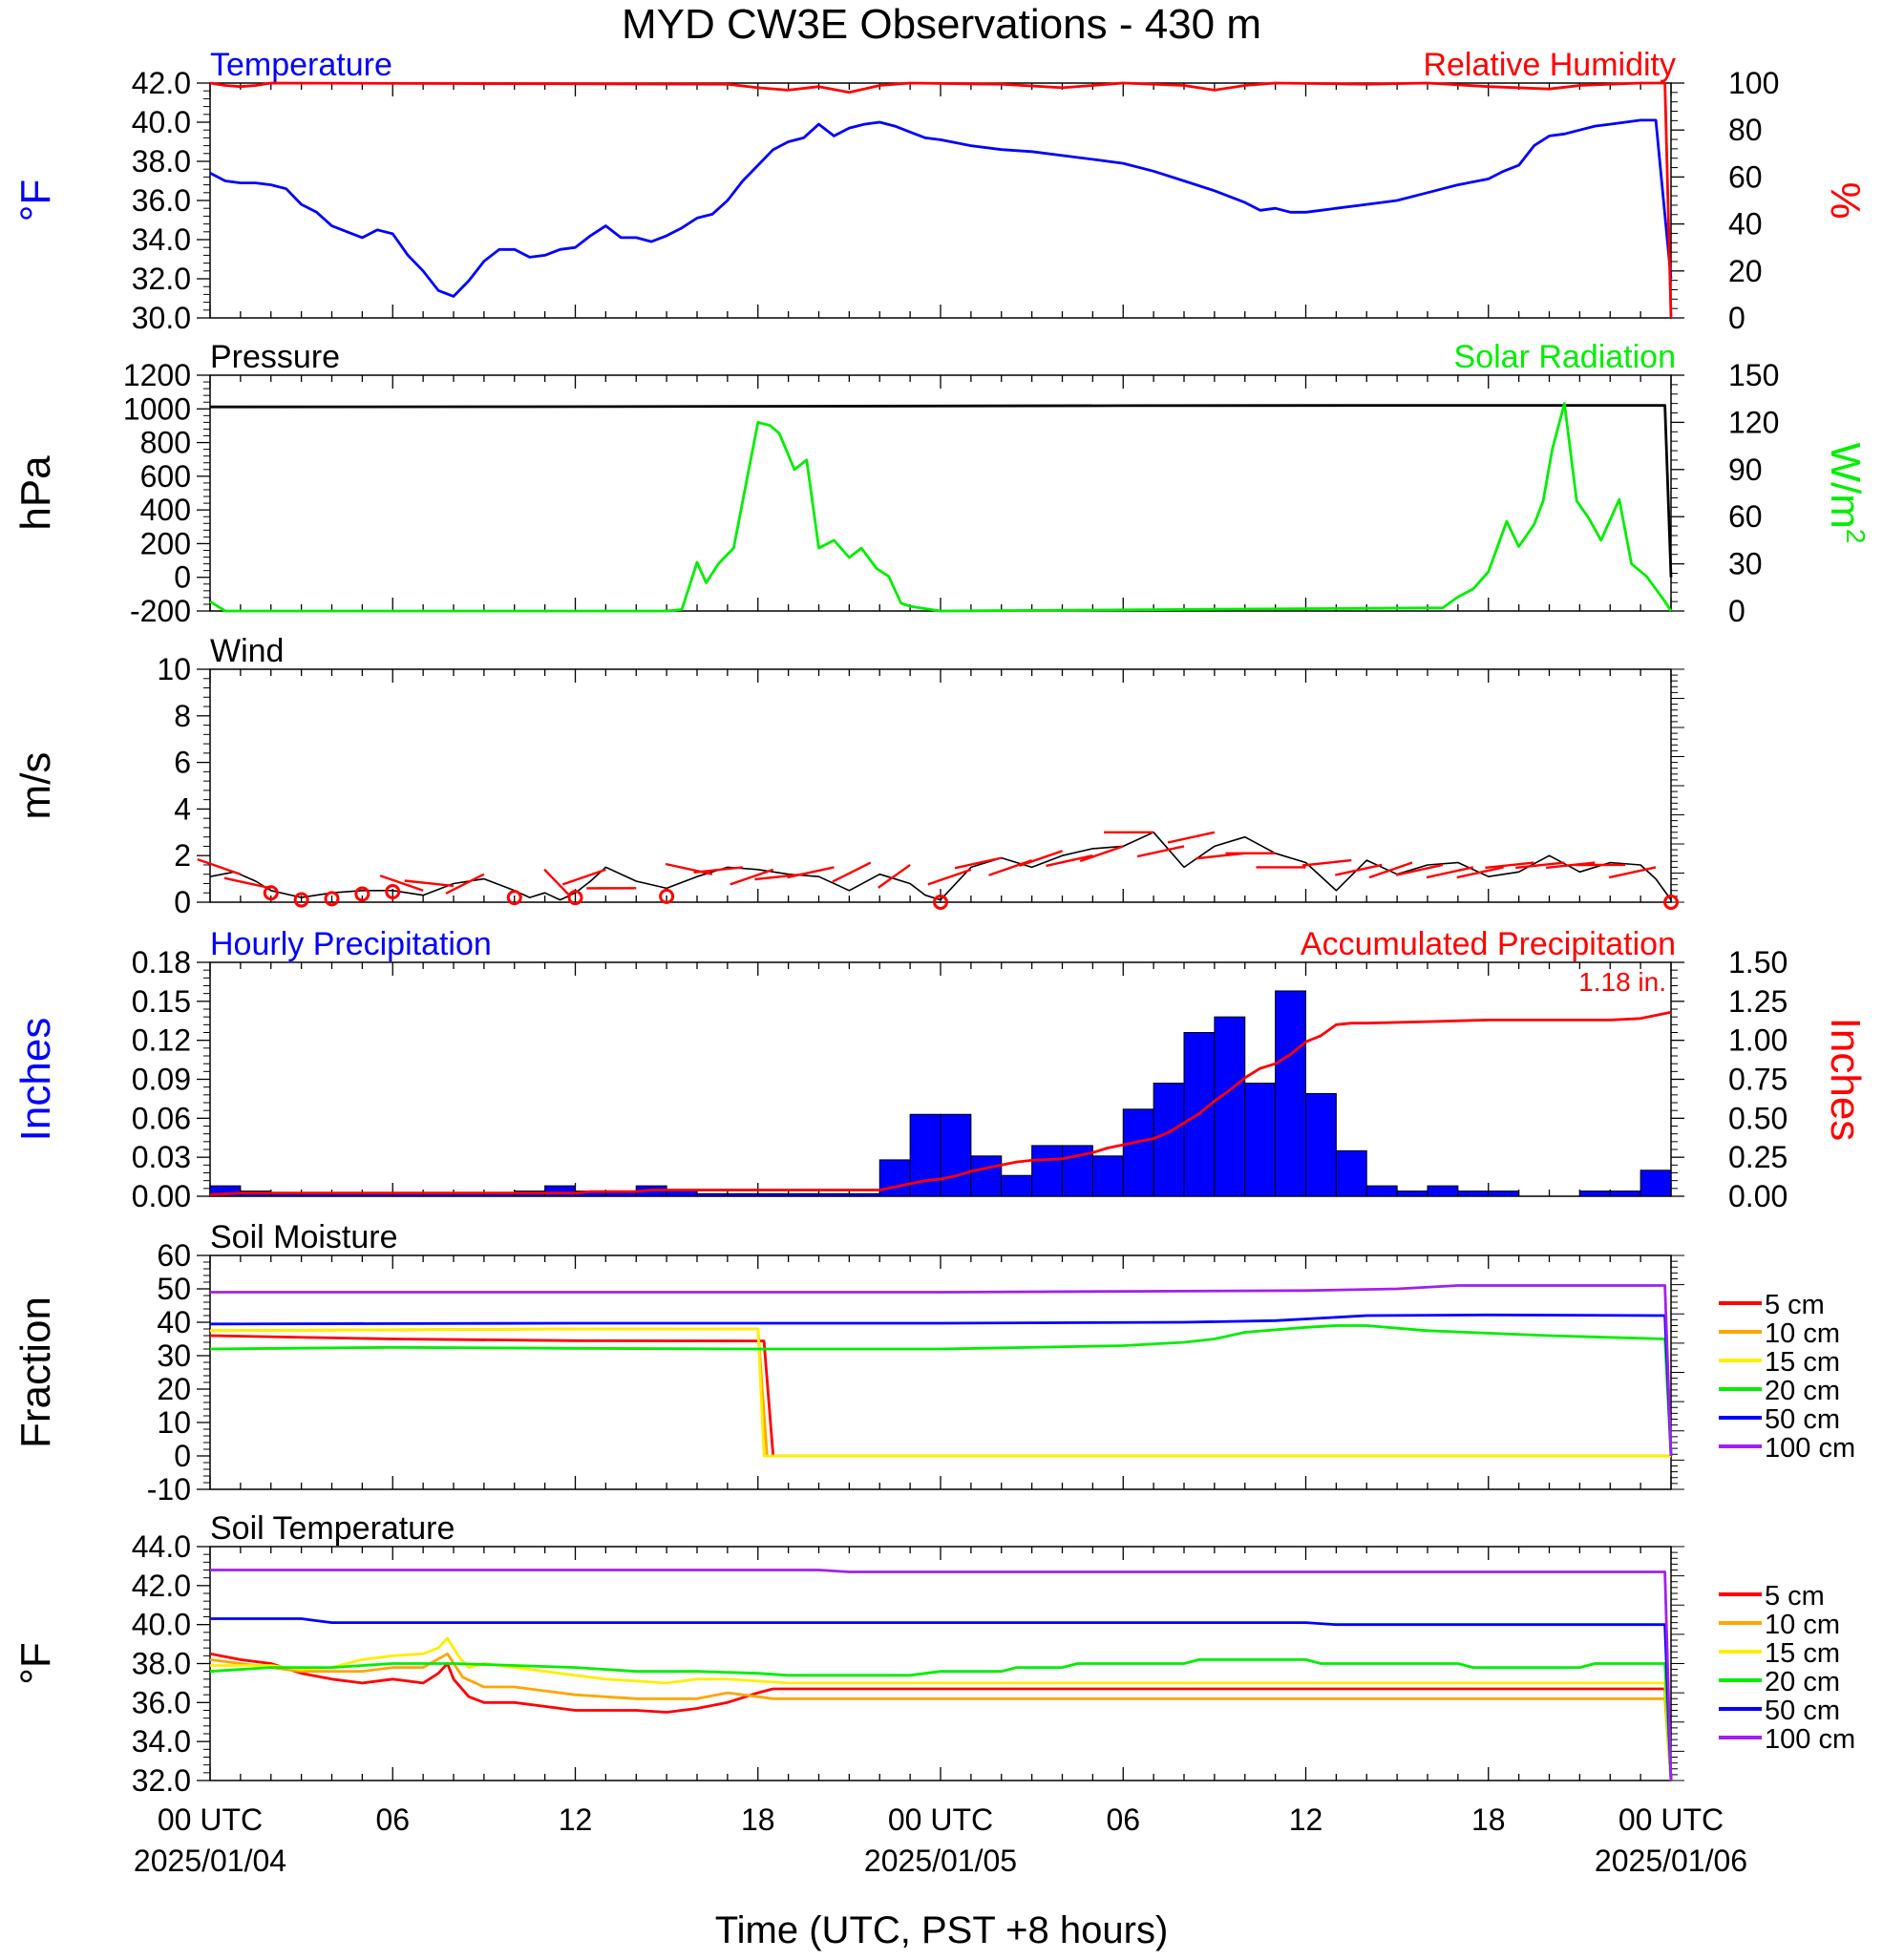  What do you see at coordinates (161, 1157) in the screenshot?
I see `y-left-tick-label: 0.03` at bounding box center [161, 1157].